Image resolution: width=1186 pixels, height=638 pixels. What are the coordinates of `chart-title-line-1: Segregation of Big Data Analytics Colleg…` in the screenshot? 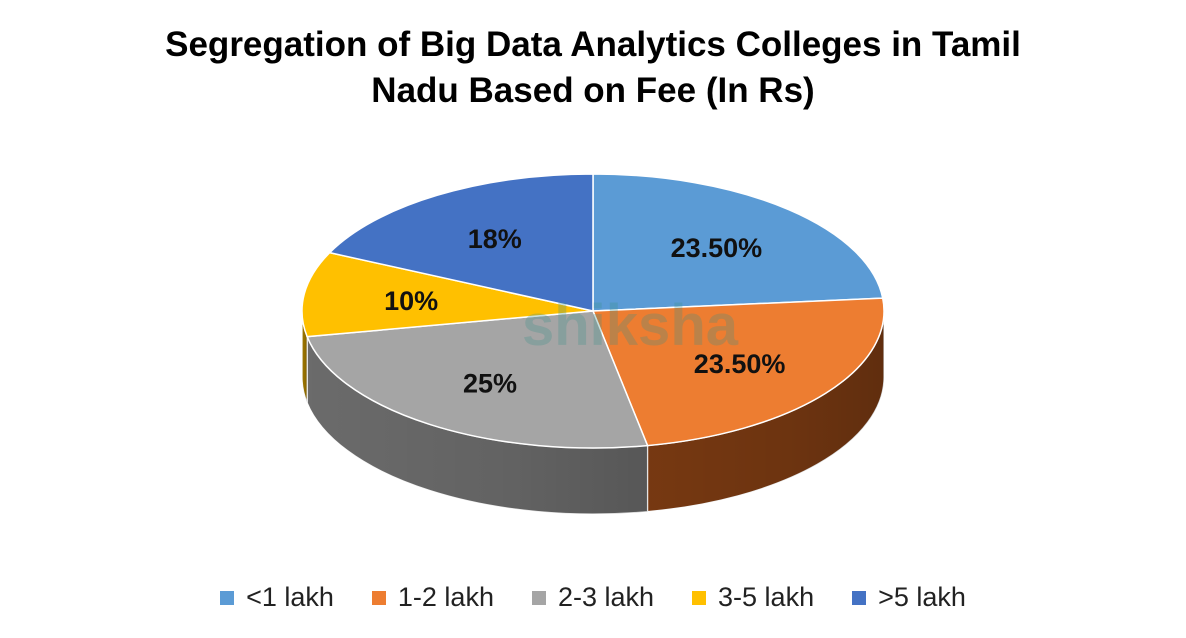 It's located at (593, 44).